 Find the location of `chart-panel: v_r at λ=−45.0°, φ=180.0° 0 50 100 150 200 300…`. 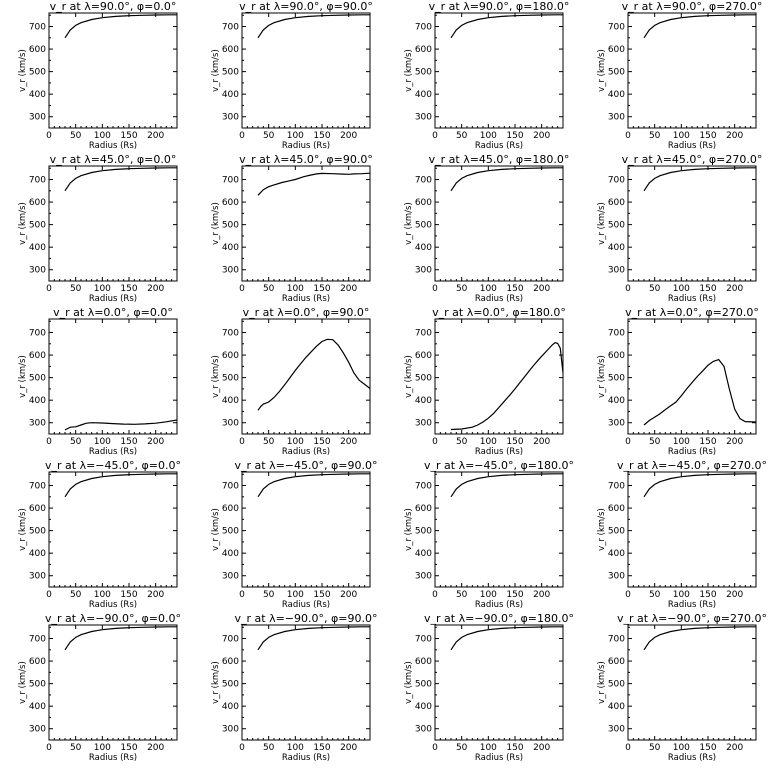

chart-panel: v_r at λ=−45.0°, φ=180.0° 0 50 100 150 200 300… is located at coordinates (489, 534).